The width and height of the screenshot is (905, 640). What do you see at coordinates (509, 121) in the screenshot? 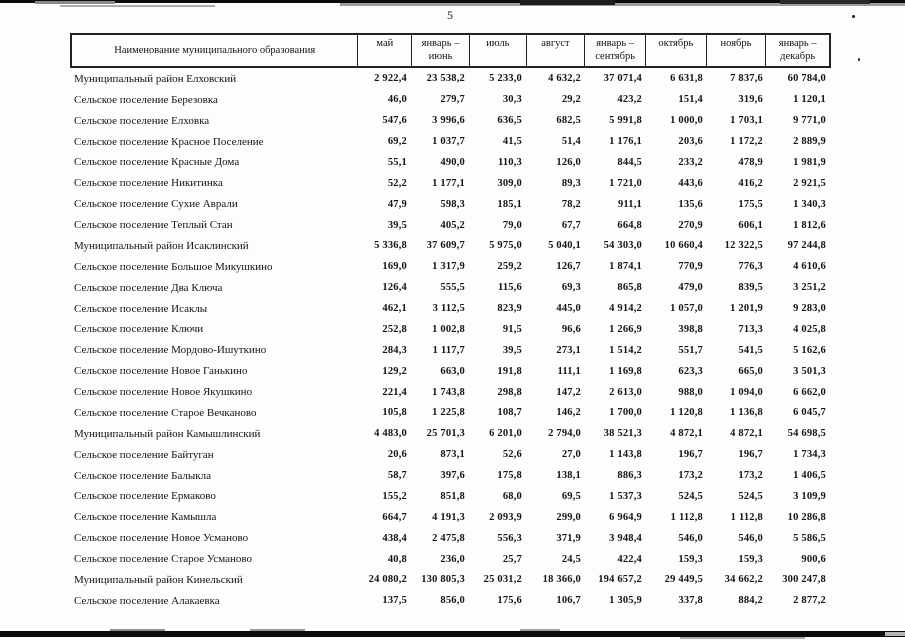
I see `cell-value: 636,5` at bounding box center [509, 121].